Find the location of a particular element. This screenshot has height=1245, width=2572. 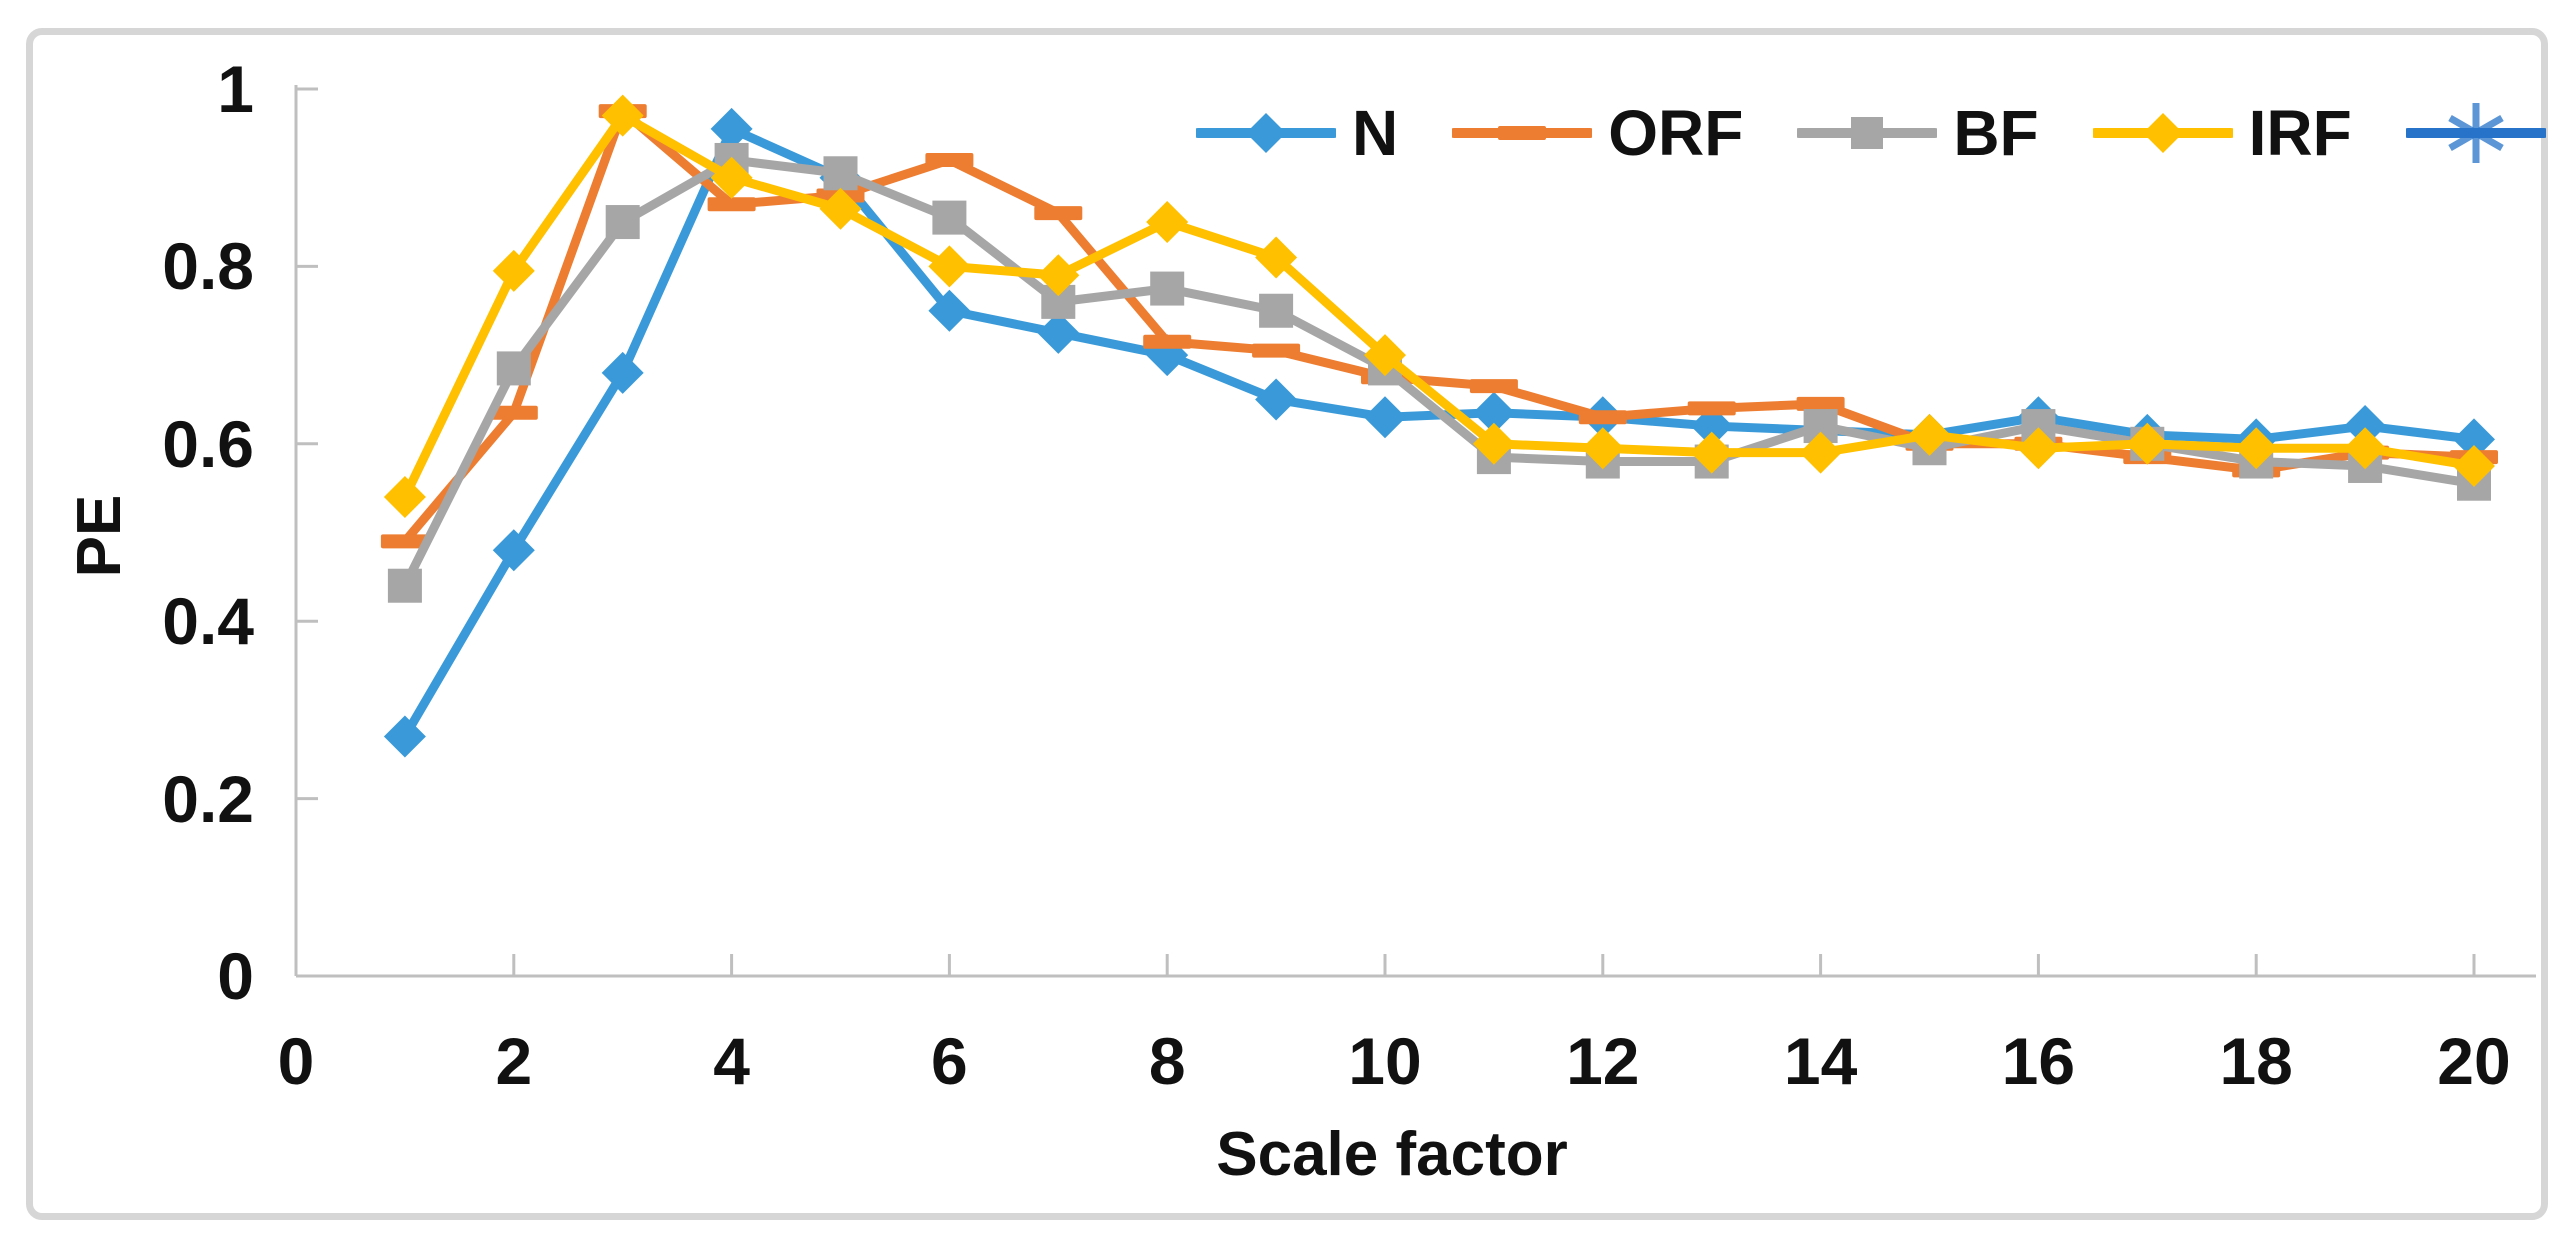

legend-label: ORF is located at coordinates (1676, 133).